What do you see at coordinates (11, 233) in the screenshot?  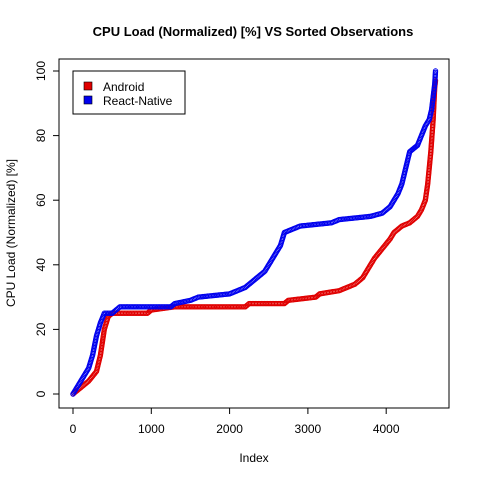 I see `y-axis-label: CPU Load (Normalized) [%]` at bounding box center [11, 233].